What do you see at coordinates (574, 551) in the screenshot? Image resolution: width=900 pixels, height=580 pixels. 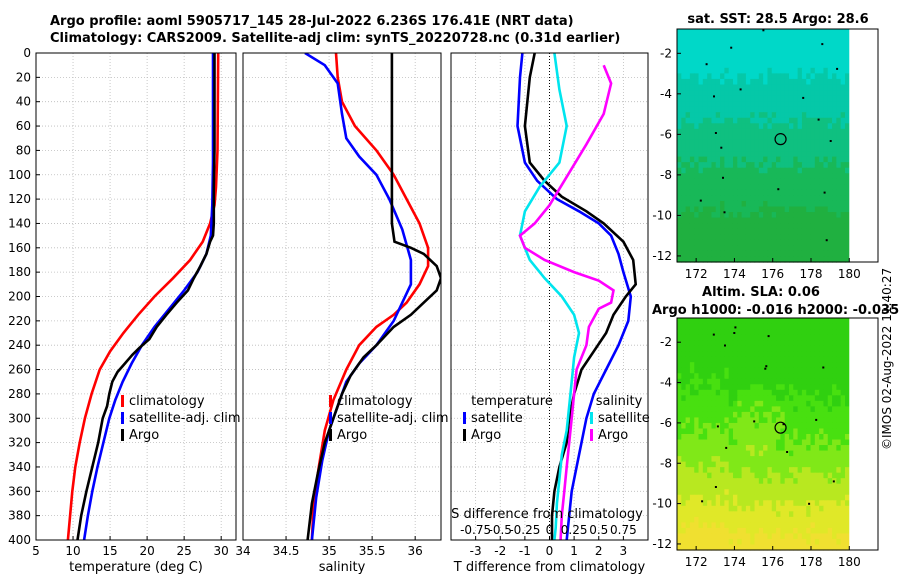 I see `diff-xtick-label: 1` at bounding box center [574, 551].